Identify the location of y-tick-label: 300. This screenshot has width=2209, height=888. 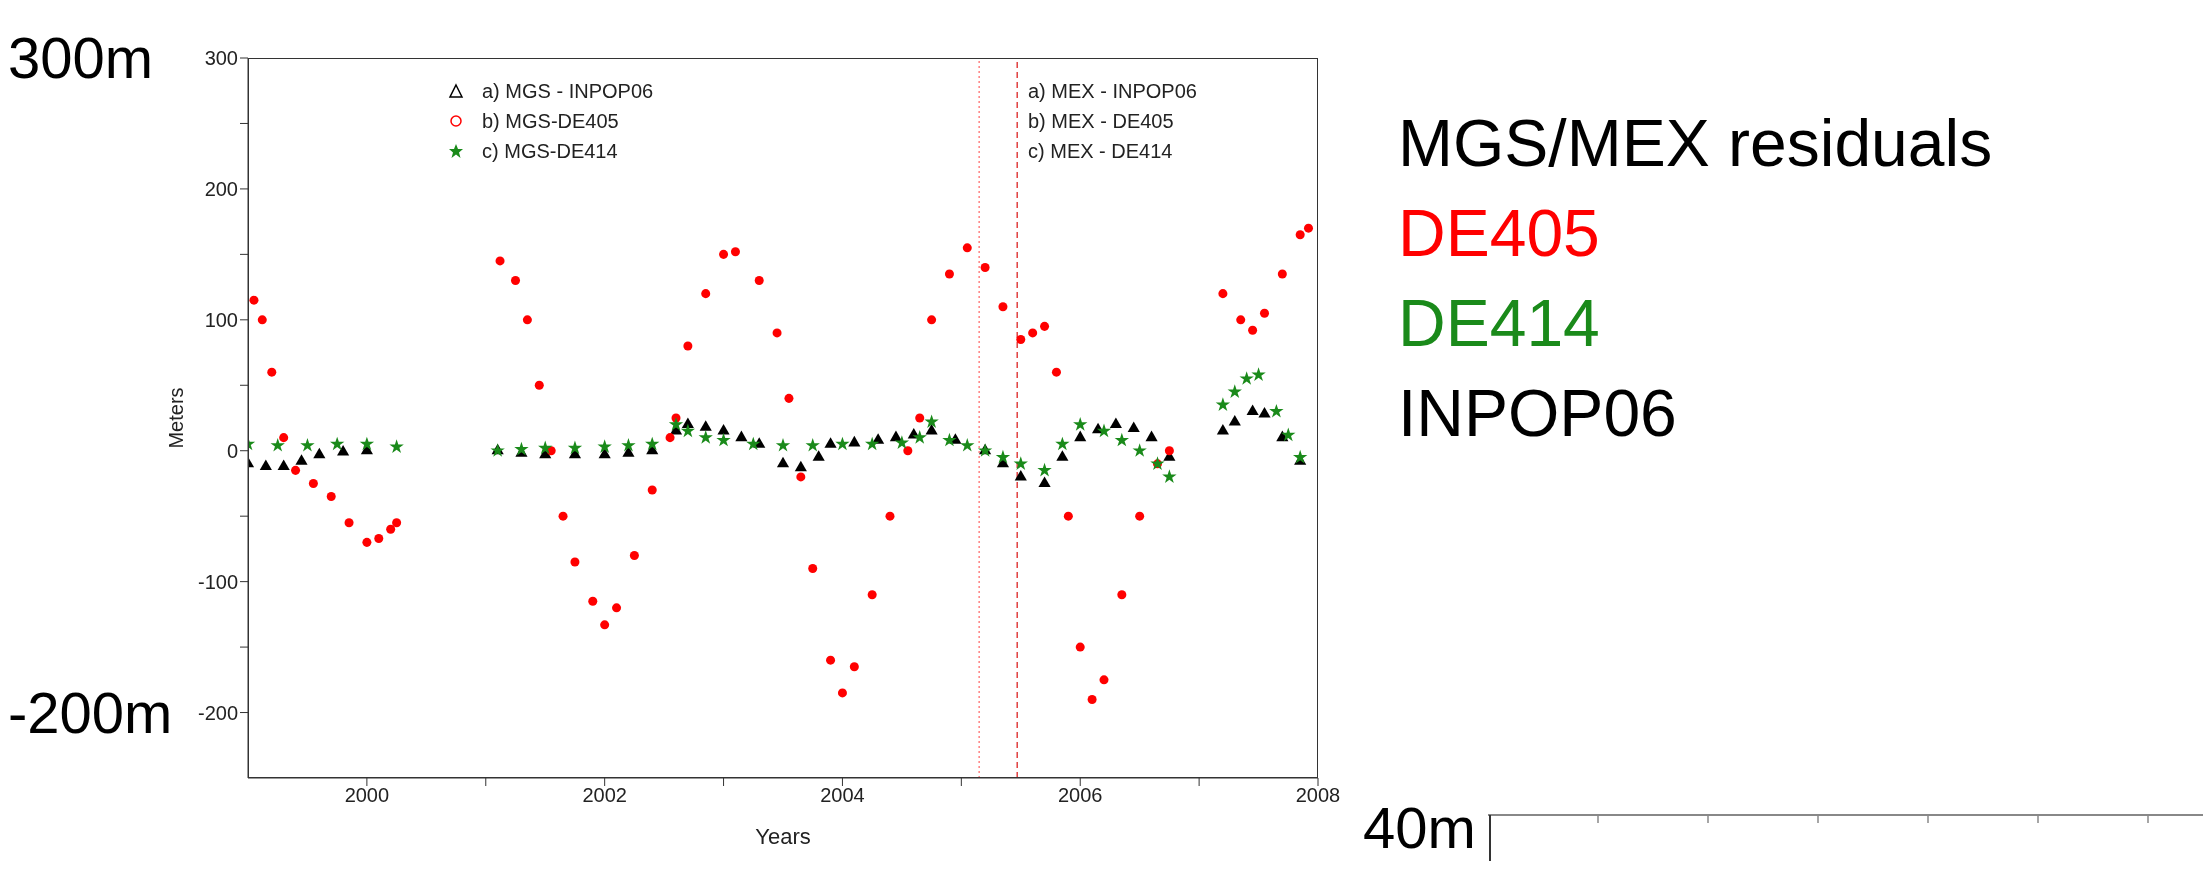
(221, 58).